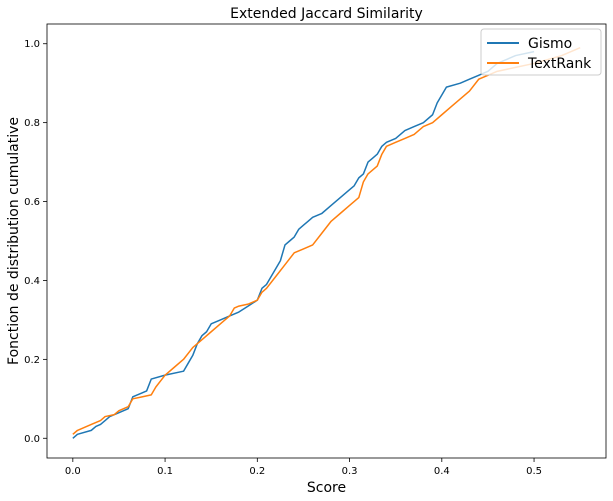 The image size is (613, 501). Describe the element at coordinates (350, 471) in the screenshot. I see `x-tick-label: 0.3` at that location.